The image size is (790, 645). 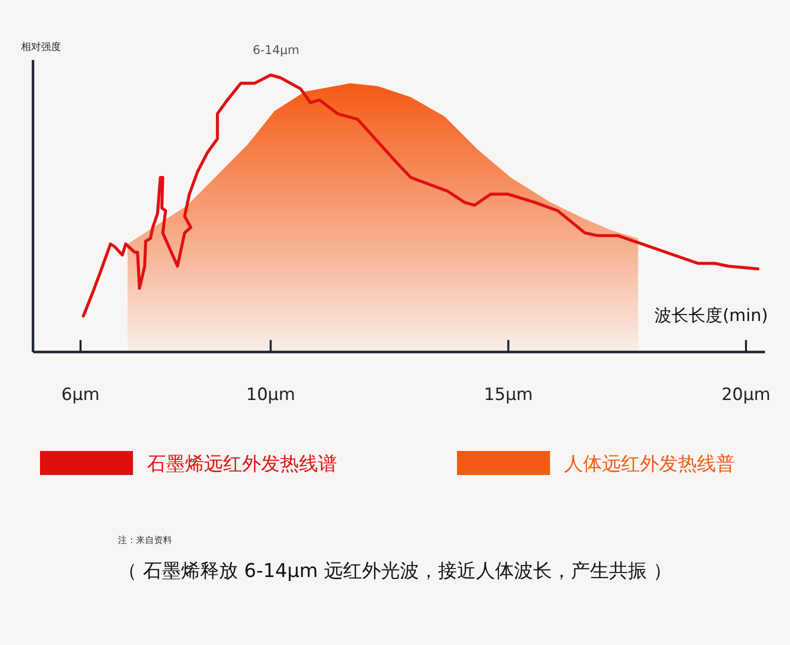 What do you see at coordinates (145, 540) in the screenshot?
I see `text: 注：来自资料` at bounding box center [145, 540].